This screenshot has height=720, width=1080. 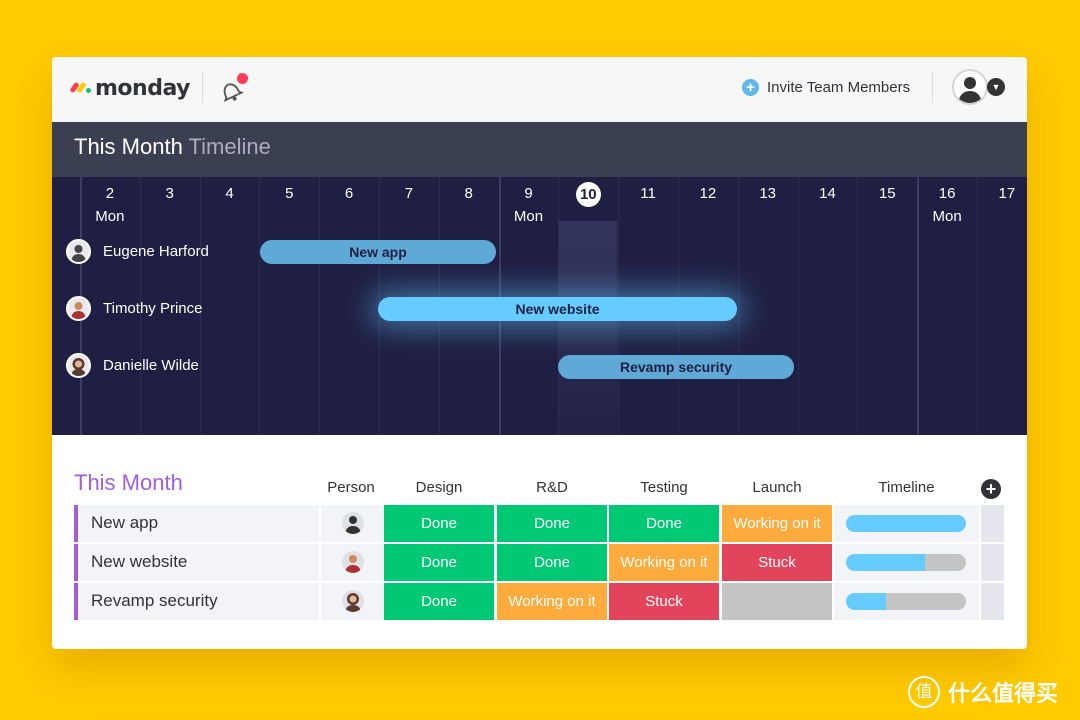 What do you see at coordinates (777, 487) in the screenshot?
I see `column-header-launch: Launch` at bounding box center [777, 487].